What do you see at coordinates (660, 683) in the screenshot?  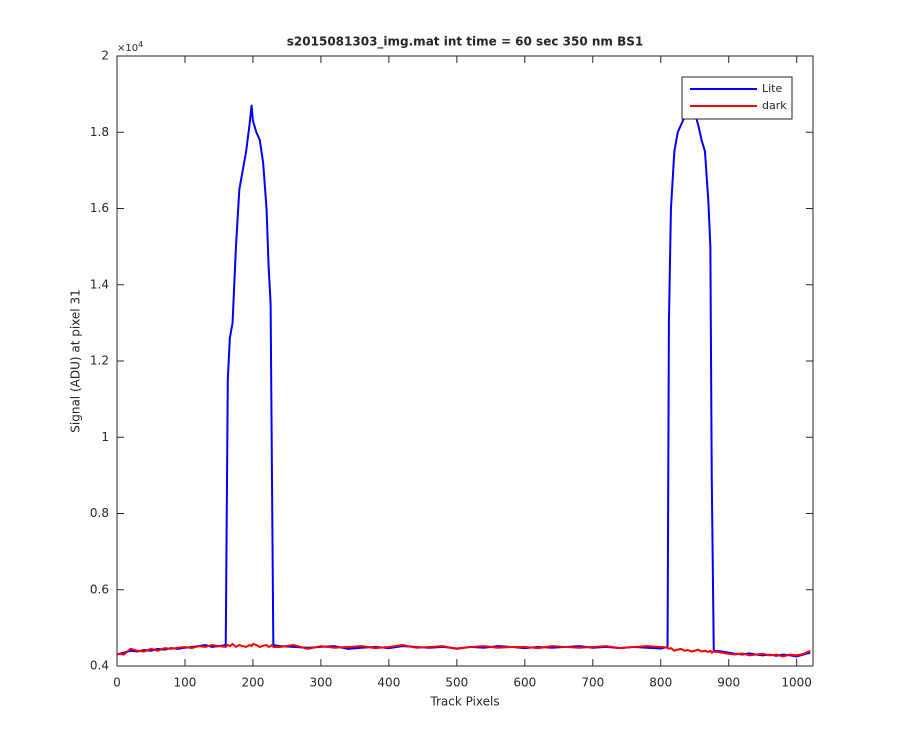 I see `x-tick-label: 800` at bounding box center [660, 683].